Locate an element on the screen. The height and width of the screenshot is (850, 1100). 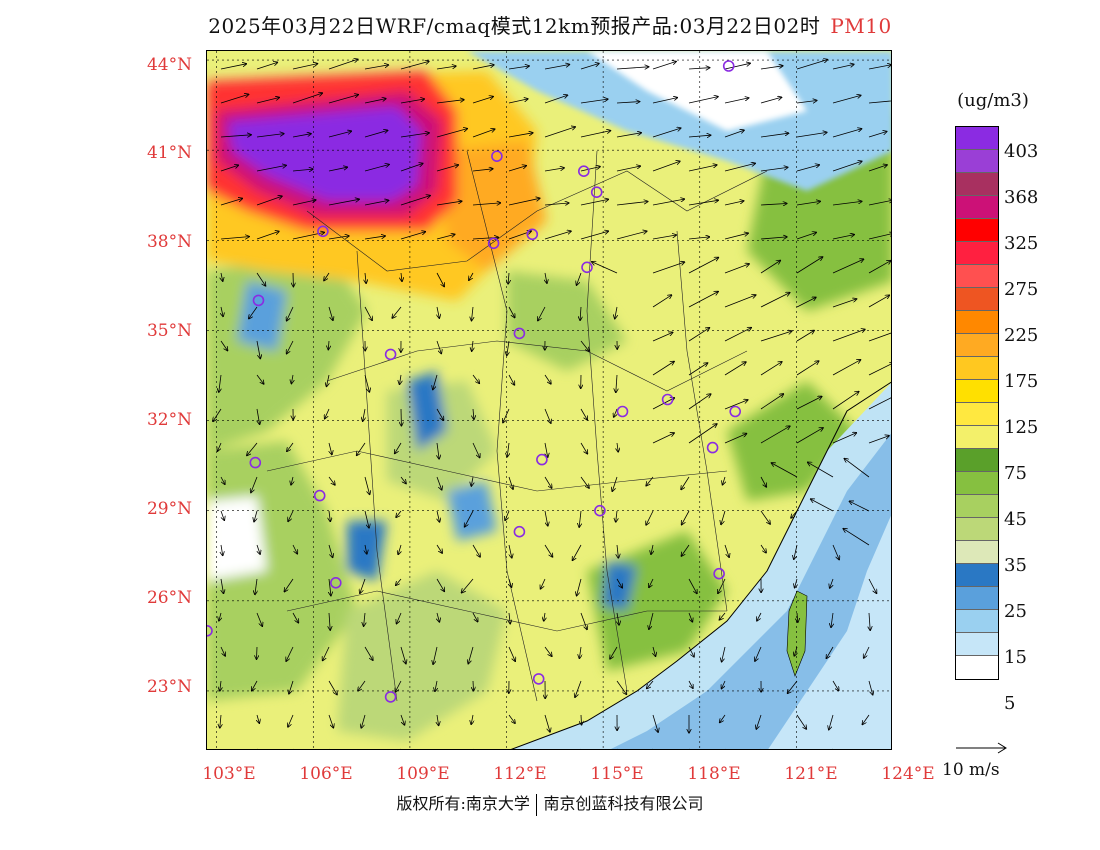
title-pollutant: PM10 is located at coordinates (861, 26).